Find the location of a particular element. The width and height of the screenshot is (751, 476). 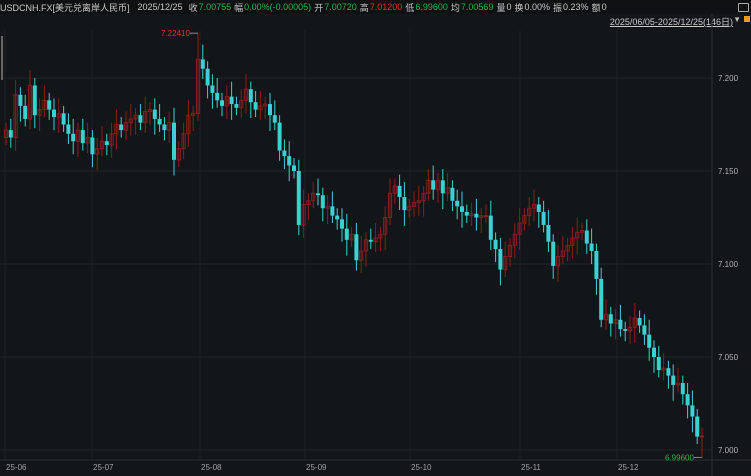

lock-icon is located at coordinates (747, 19).